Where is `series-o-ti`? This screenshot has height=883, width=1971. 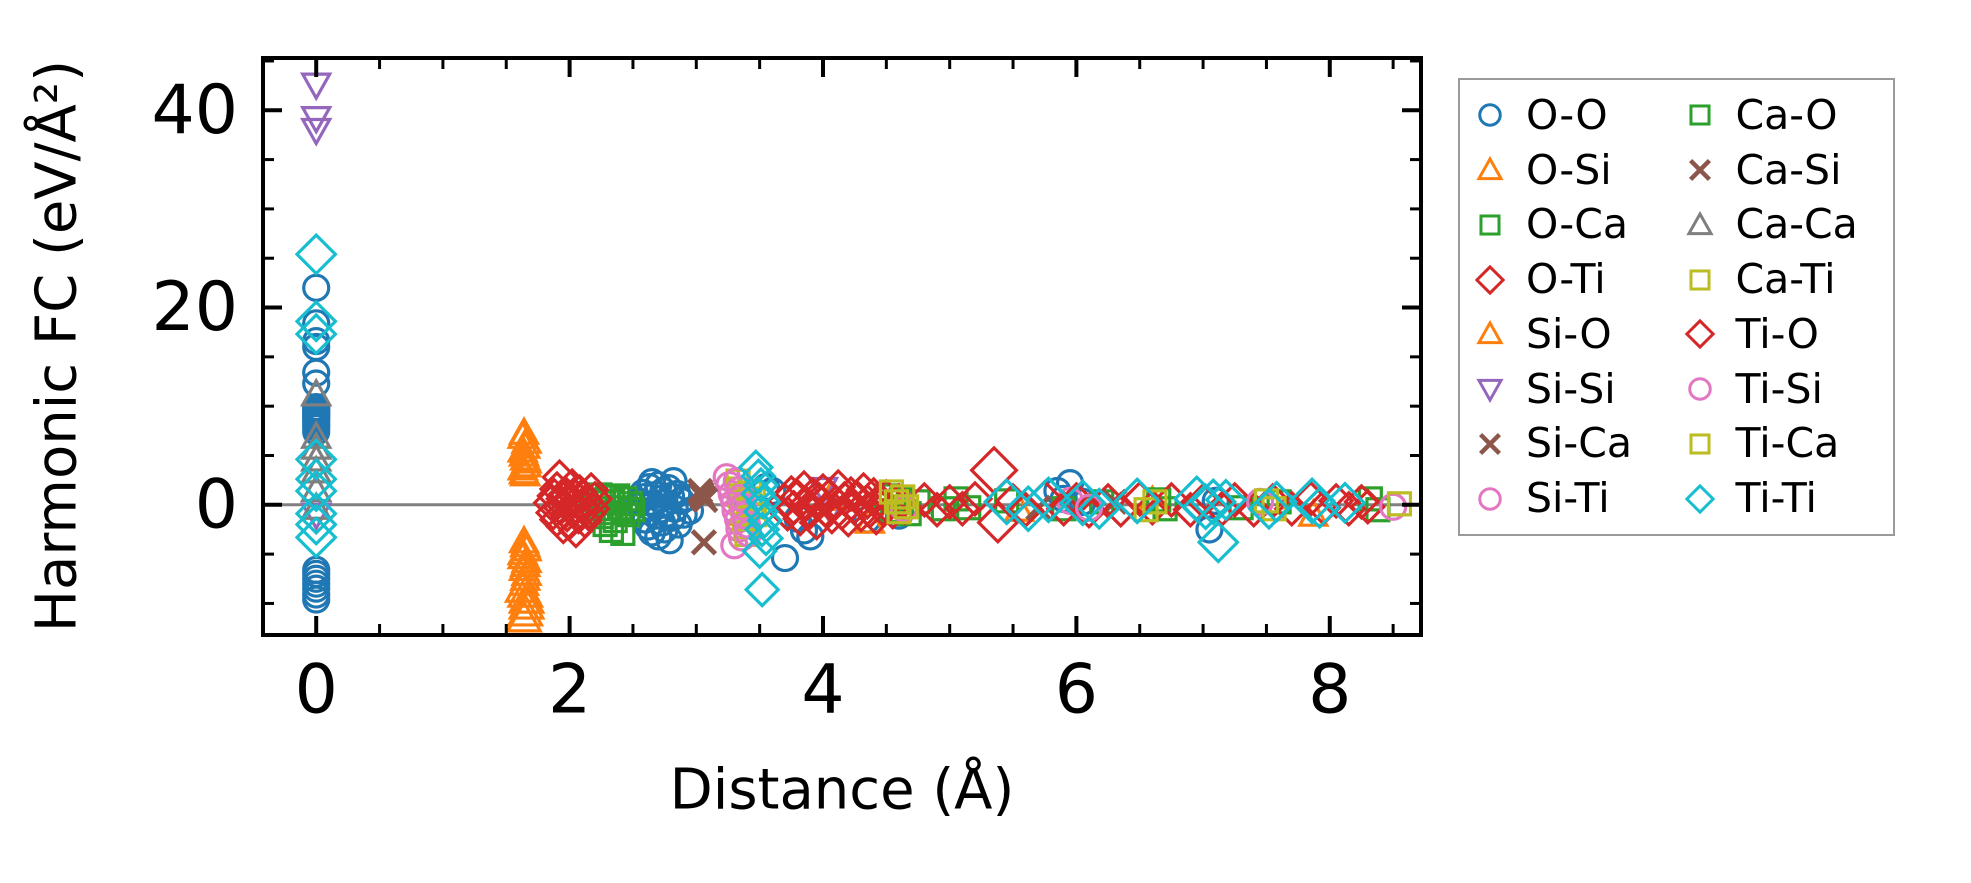 series-o-ti is located at coordinates (573, 503).